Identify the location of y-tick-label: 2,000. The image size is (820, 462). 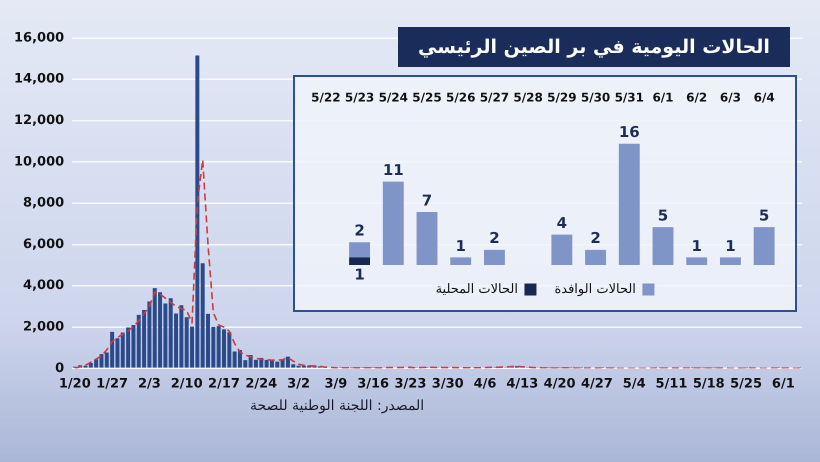
(43, 326).